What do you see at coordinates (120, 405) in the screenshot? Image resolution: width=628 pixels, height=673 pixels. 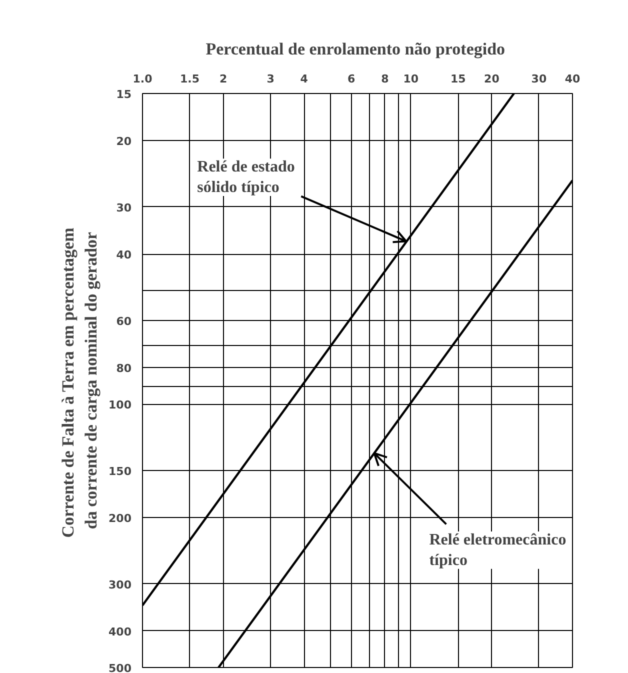 I see `y-tick-label: 100` at bounding box center [120, 405].